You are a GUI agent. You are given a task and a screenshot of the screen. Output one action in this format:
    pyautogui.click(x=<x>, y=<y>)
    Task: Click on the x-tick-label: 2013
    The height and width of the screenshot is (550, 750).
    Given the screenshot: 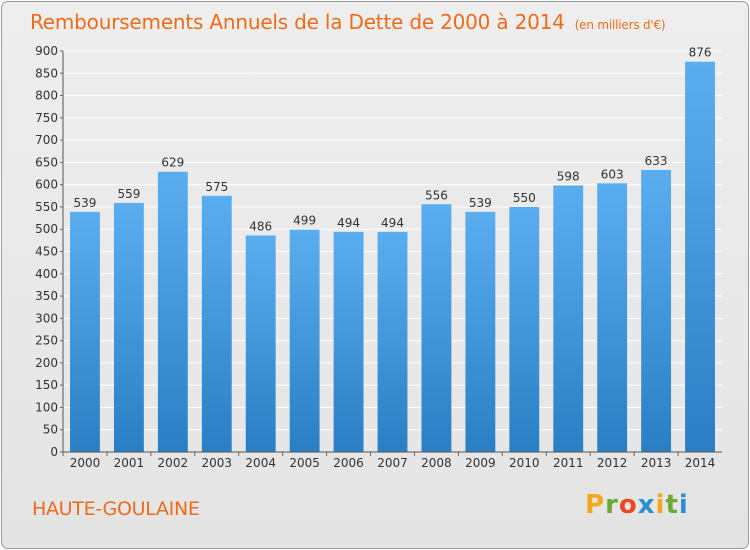 What is the action you would take?
    pyautogui.click(x=656, y=463)
    